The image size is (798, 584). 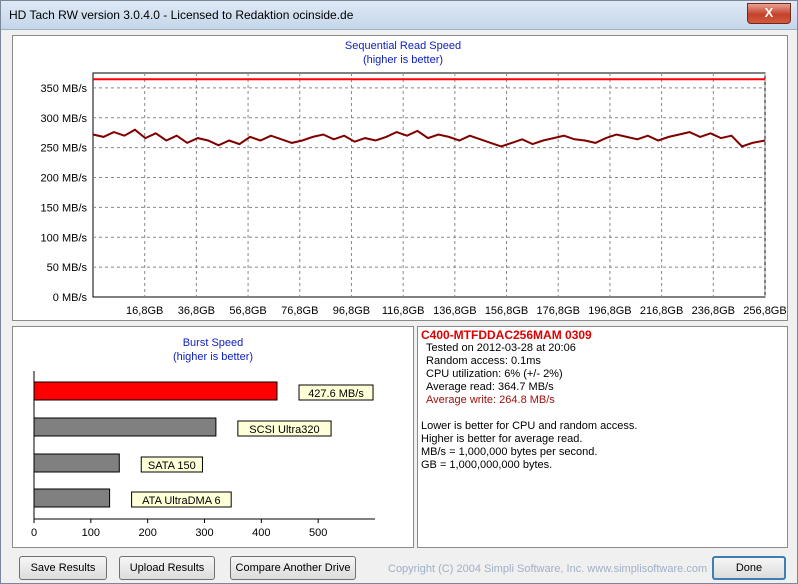 I want to click on save-results-label: Save Results, so click(x=63, y=568).